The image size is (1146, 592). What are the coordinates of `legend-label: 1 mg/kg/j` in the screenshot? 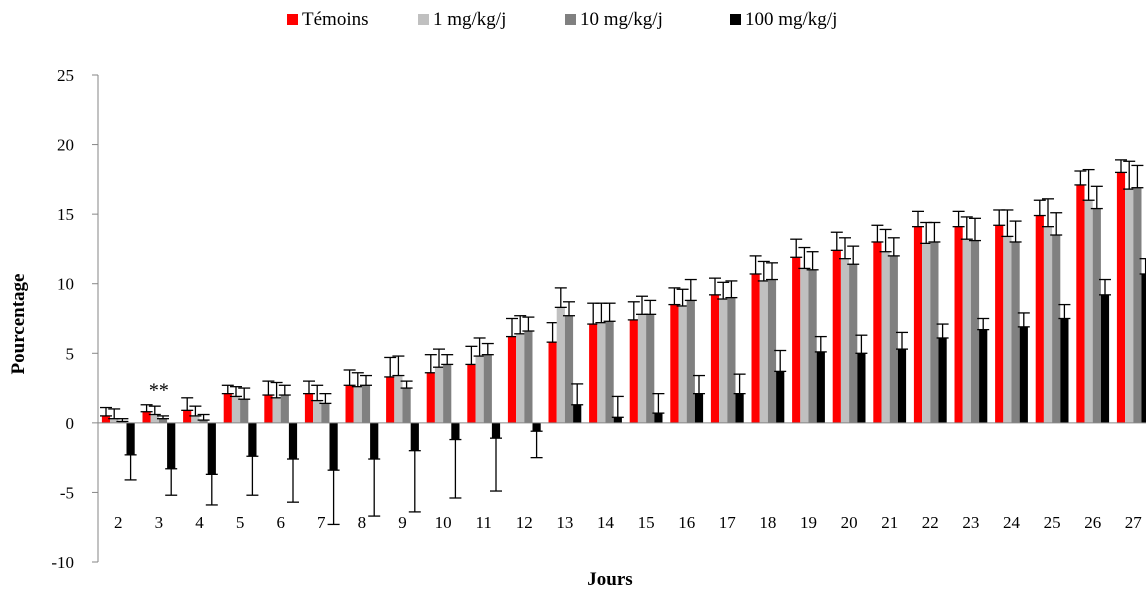 It's located at (469, 19).